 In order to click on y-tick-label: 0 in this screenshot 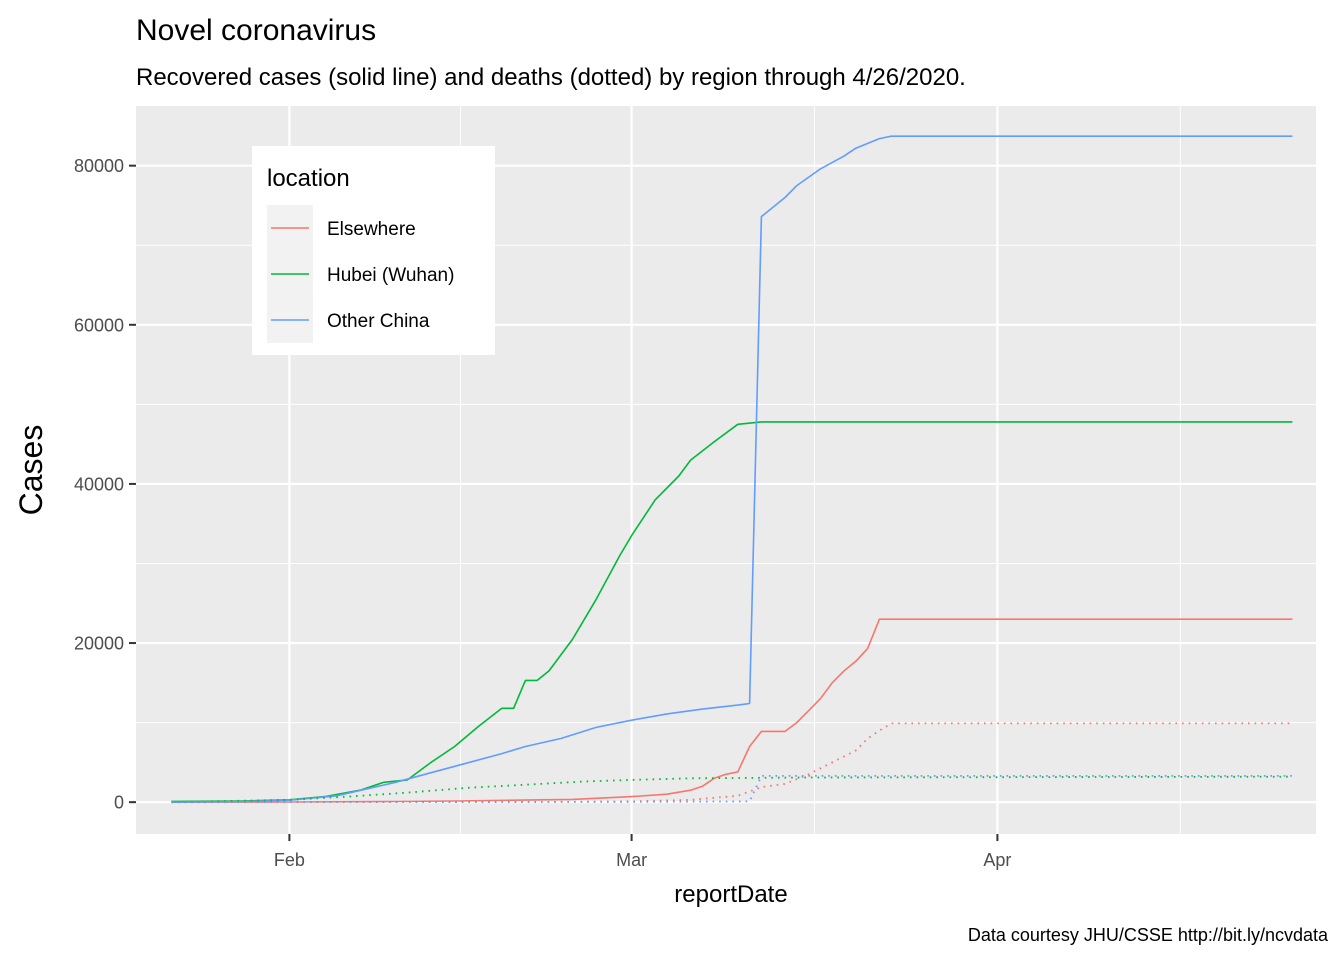, I will do `click(119, 803)`.